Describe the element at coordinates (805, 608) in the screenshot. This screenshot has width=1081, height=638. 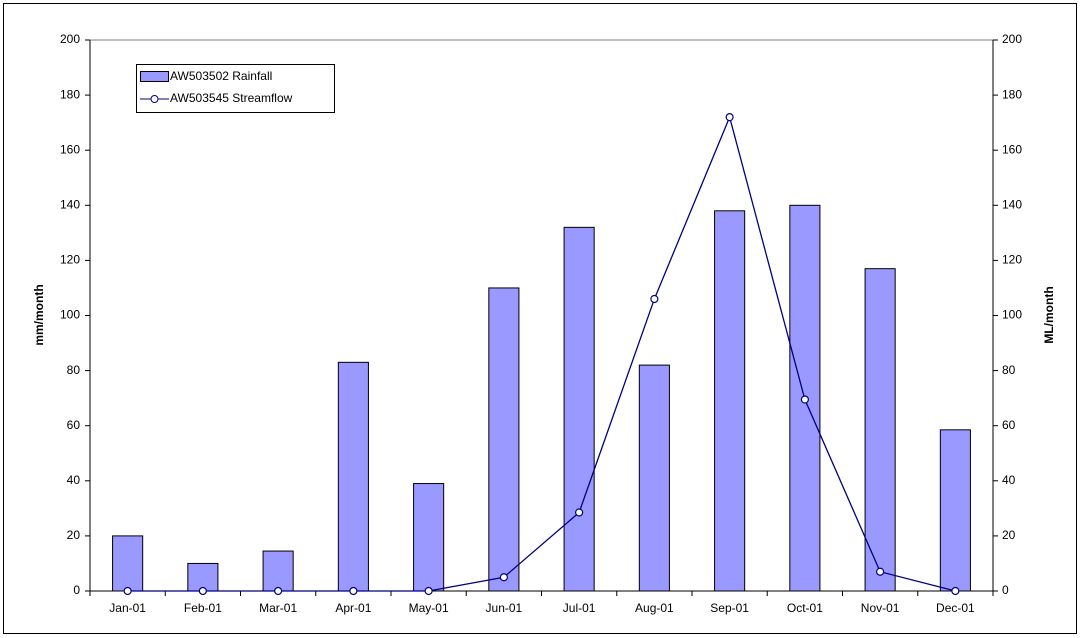
I see `x-tick-label: Oct-01` at that location.